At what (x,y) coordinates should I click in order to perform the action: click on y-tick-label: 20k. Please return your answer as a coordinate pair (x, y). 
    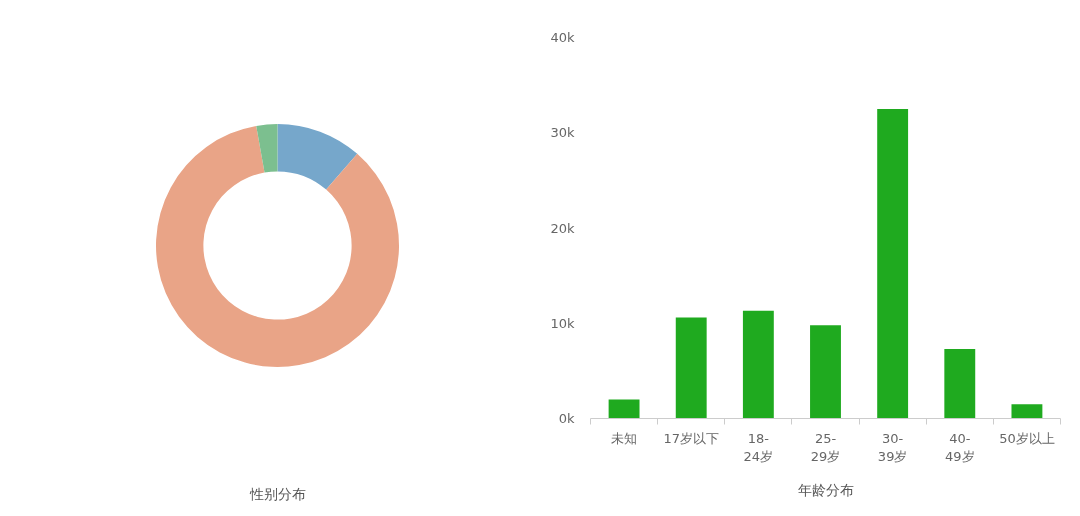
    Looking at the image, I should click on (562, 228).